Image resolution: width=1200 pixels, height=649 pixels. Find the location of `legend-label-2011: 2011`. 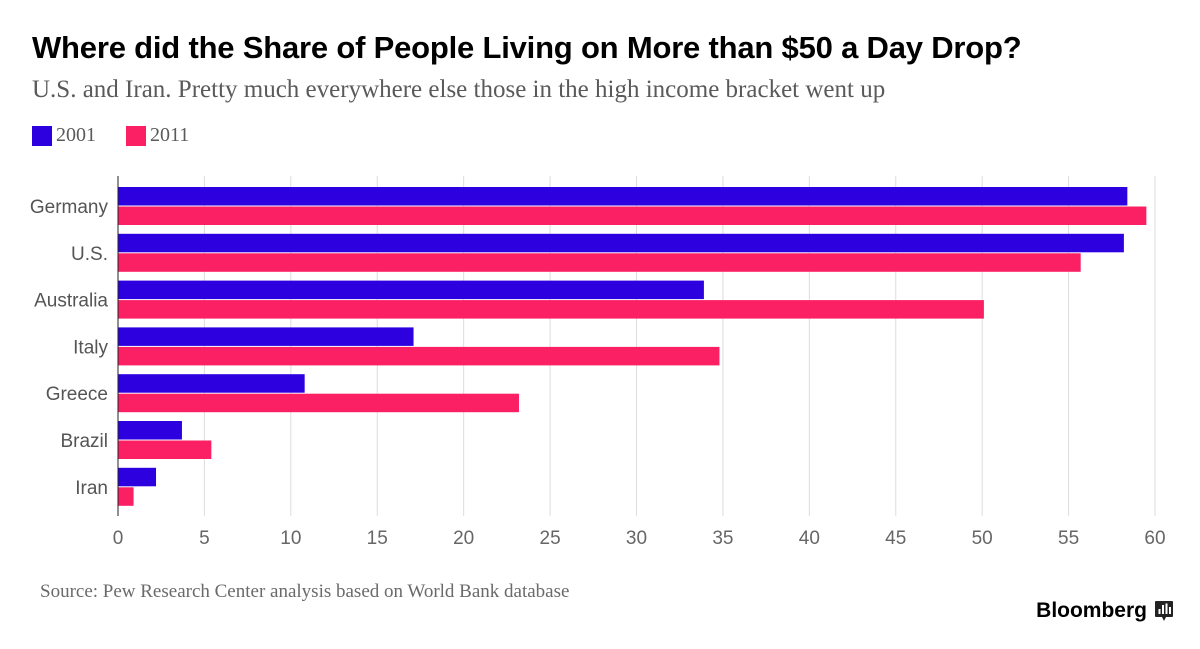

legend-label-2011: 2011 is located at coordinates (170, 135).